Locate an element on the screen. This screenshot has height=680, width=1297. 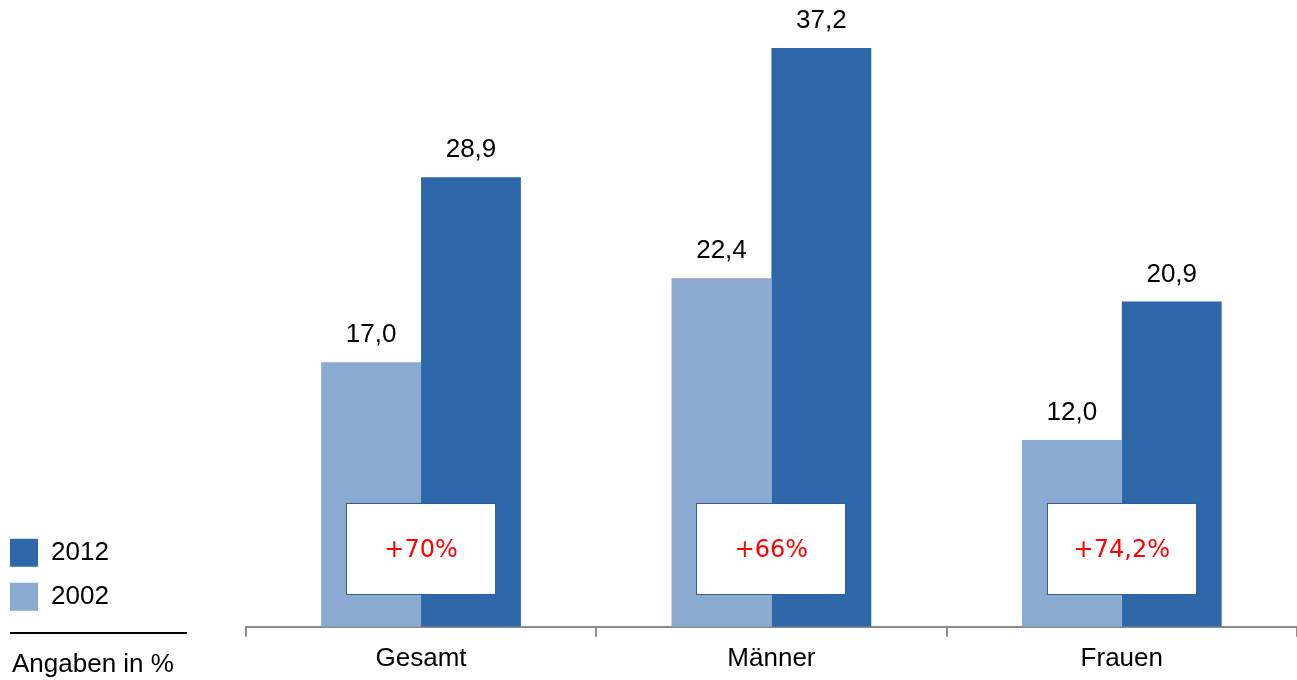
data-label: 20,9 is located at coordinates (1172, 272).